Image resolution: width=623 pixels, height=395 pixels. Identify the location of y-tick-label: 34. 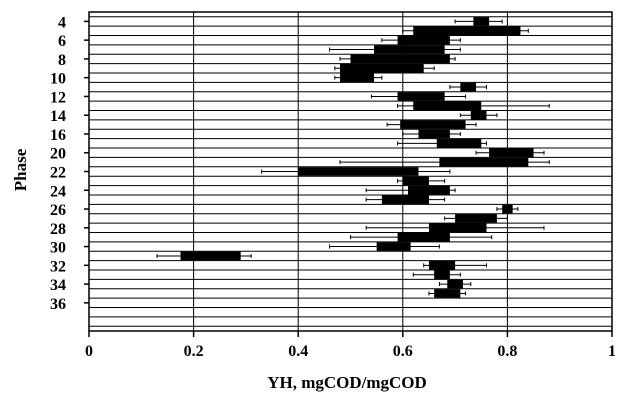
(58, 285).